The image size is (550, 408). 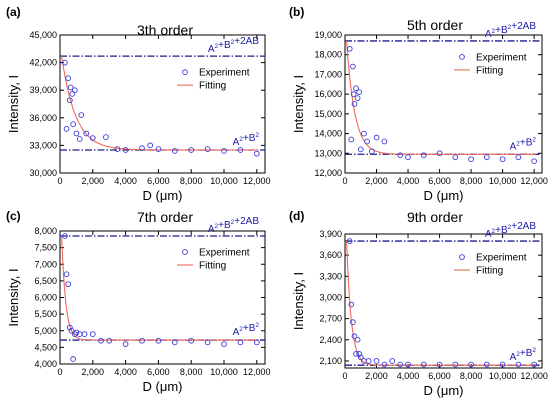 I want to click on y-tick-label: 19,000, so click(x=328, y=35).